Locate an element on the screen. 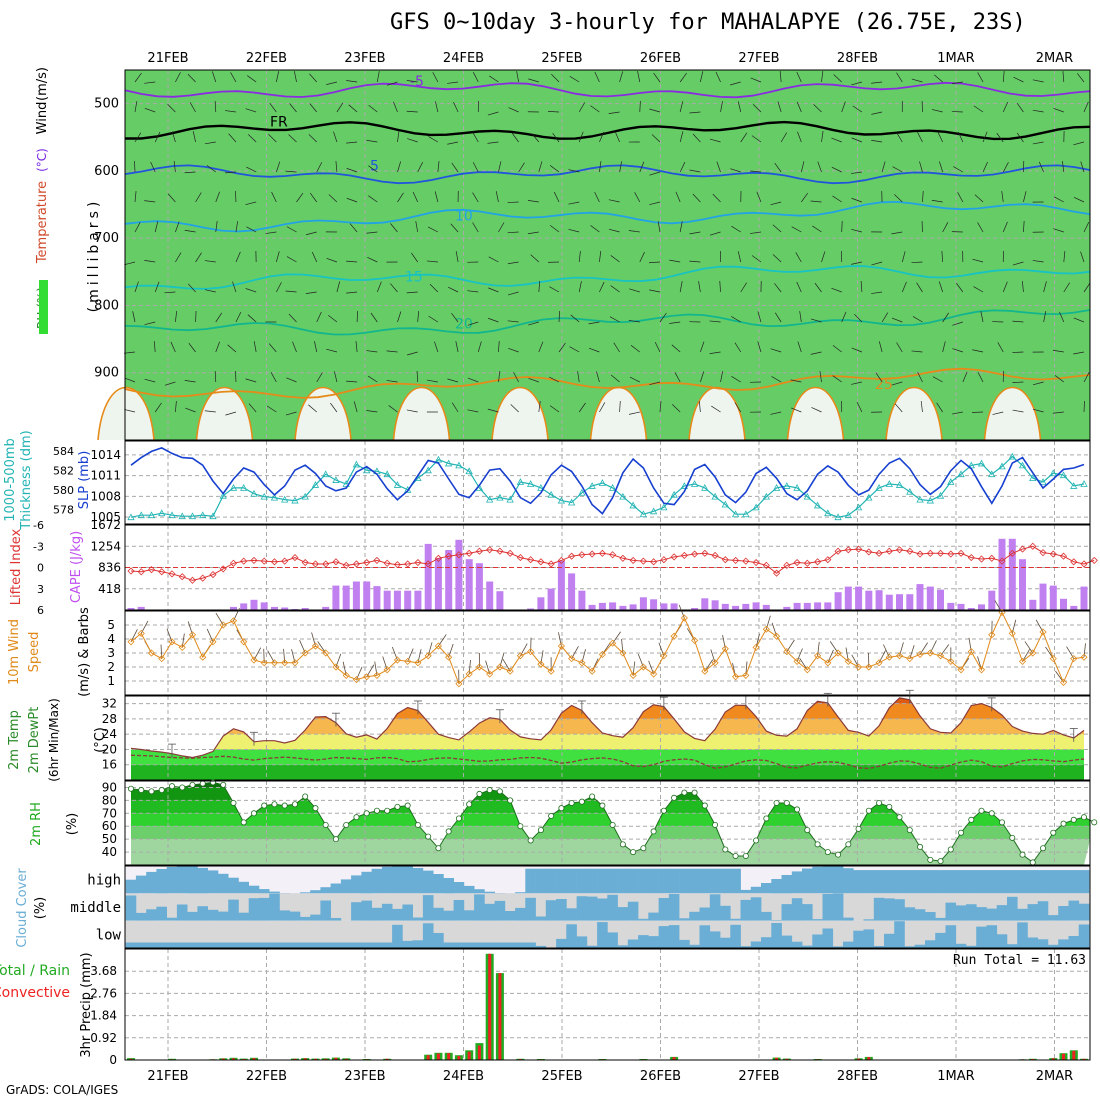 The image size is (1100, 1100). slp-label: SLP (mb) is located at coordinates (84, 480).